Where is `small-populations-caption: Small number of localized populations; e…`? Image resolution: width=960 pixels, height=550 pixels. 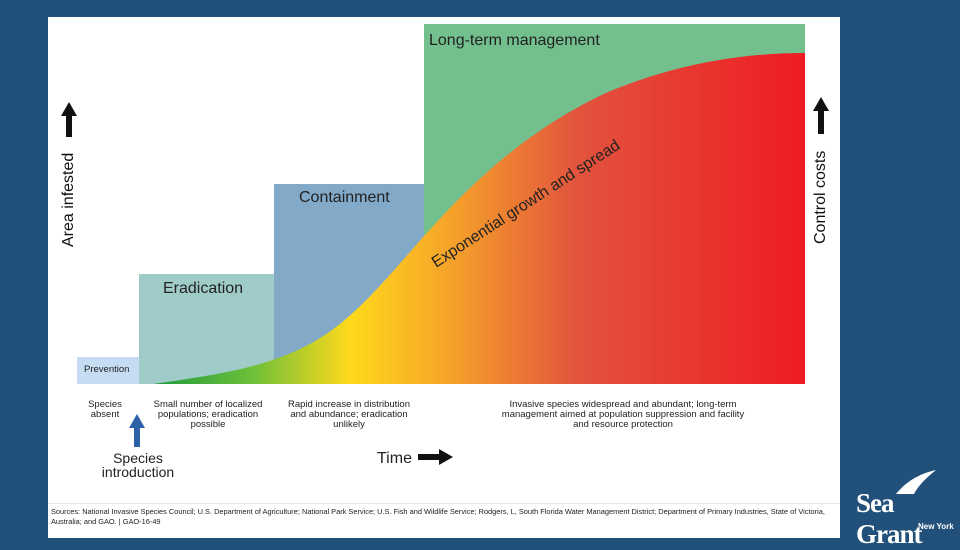 small-populations-caption: Small number of localized populations; e… is located at coordinates (208, 414).